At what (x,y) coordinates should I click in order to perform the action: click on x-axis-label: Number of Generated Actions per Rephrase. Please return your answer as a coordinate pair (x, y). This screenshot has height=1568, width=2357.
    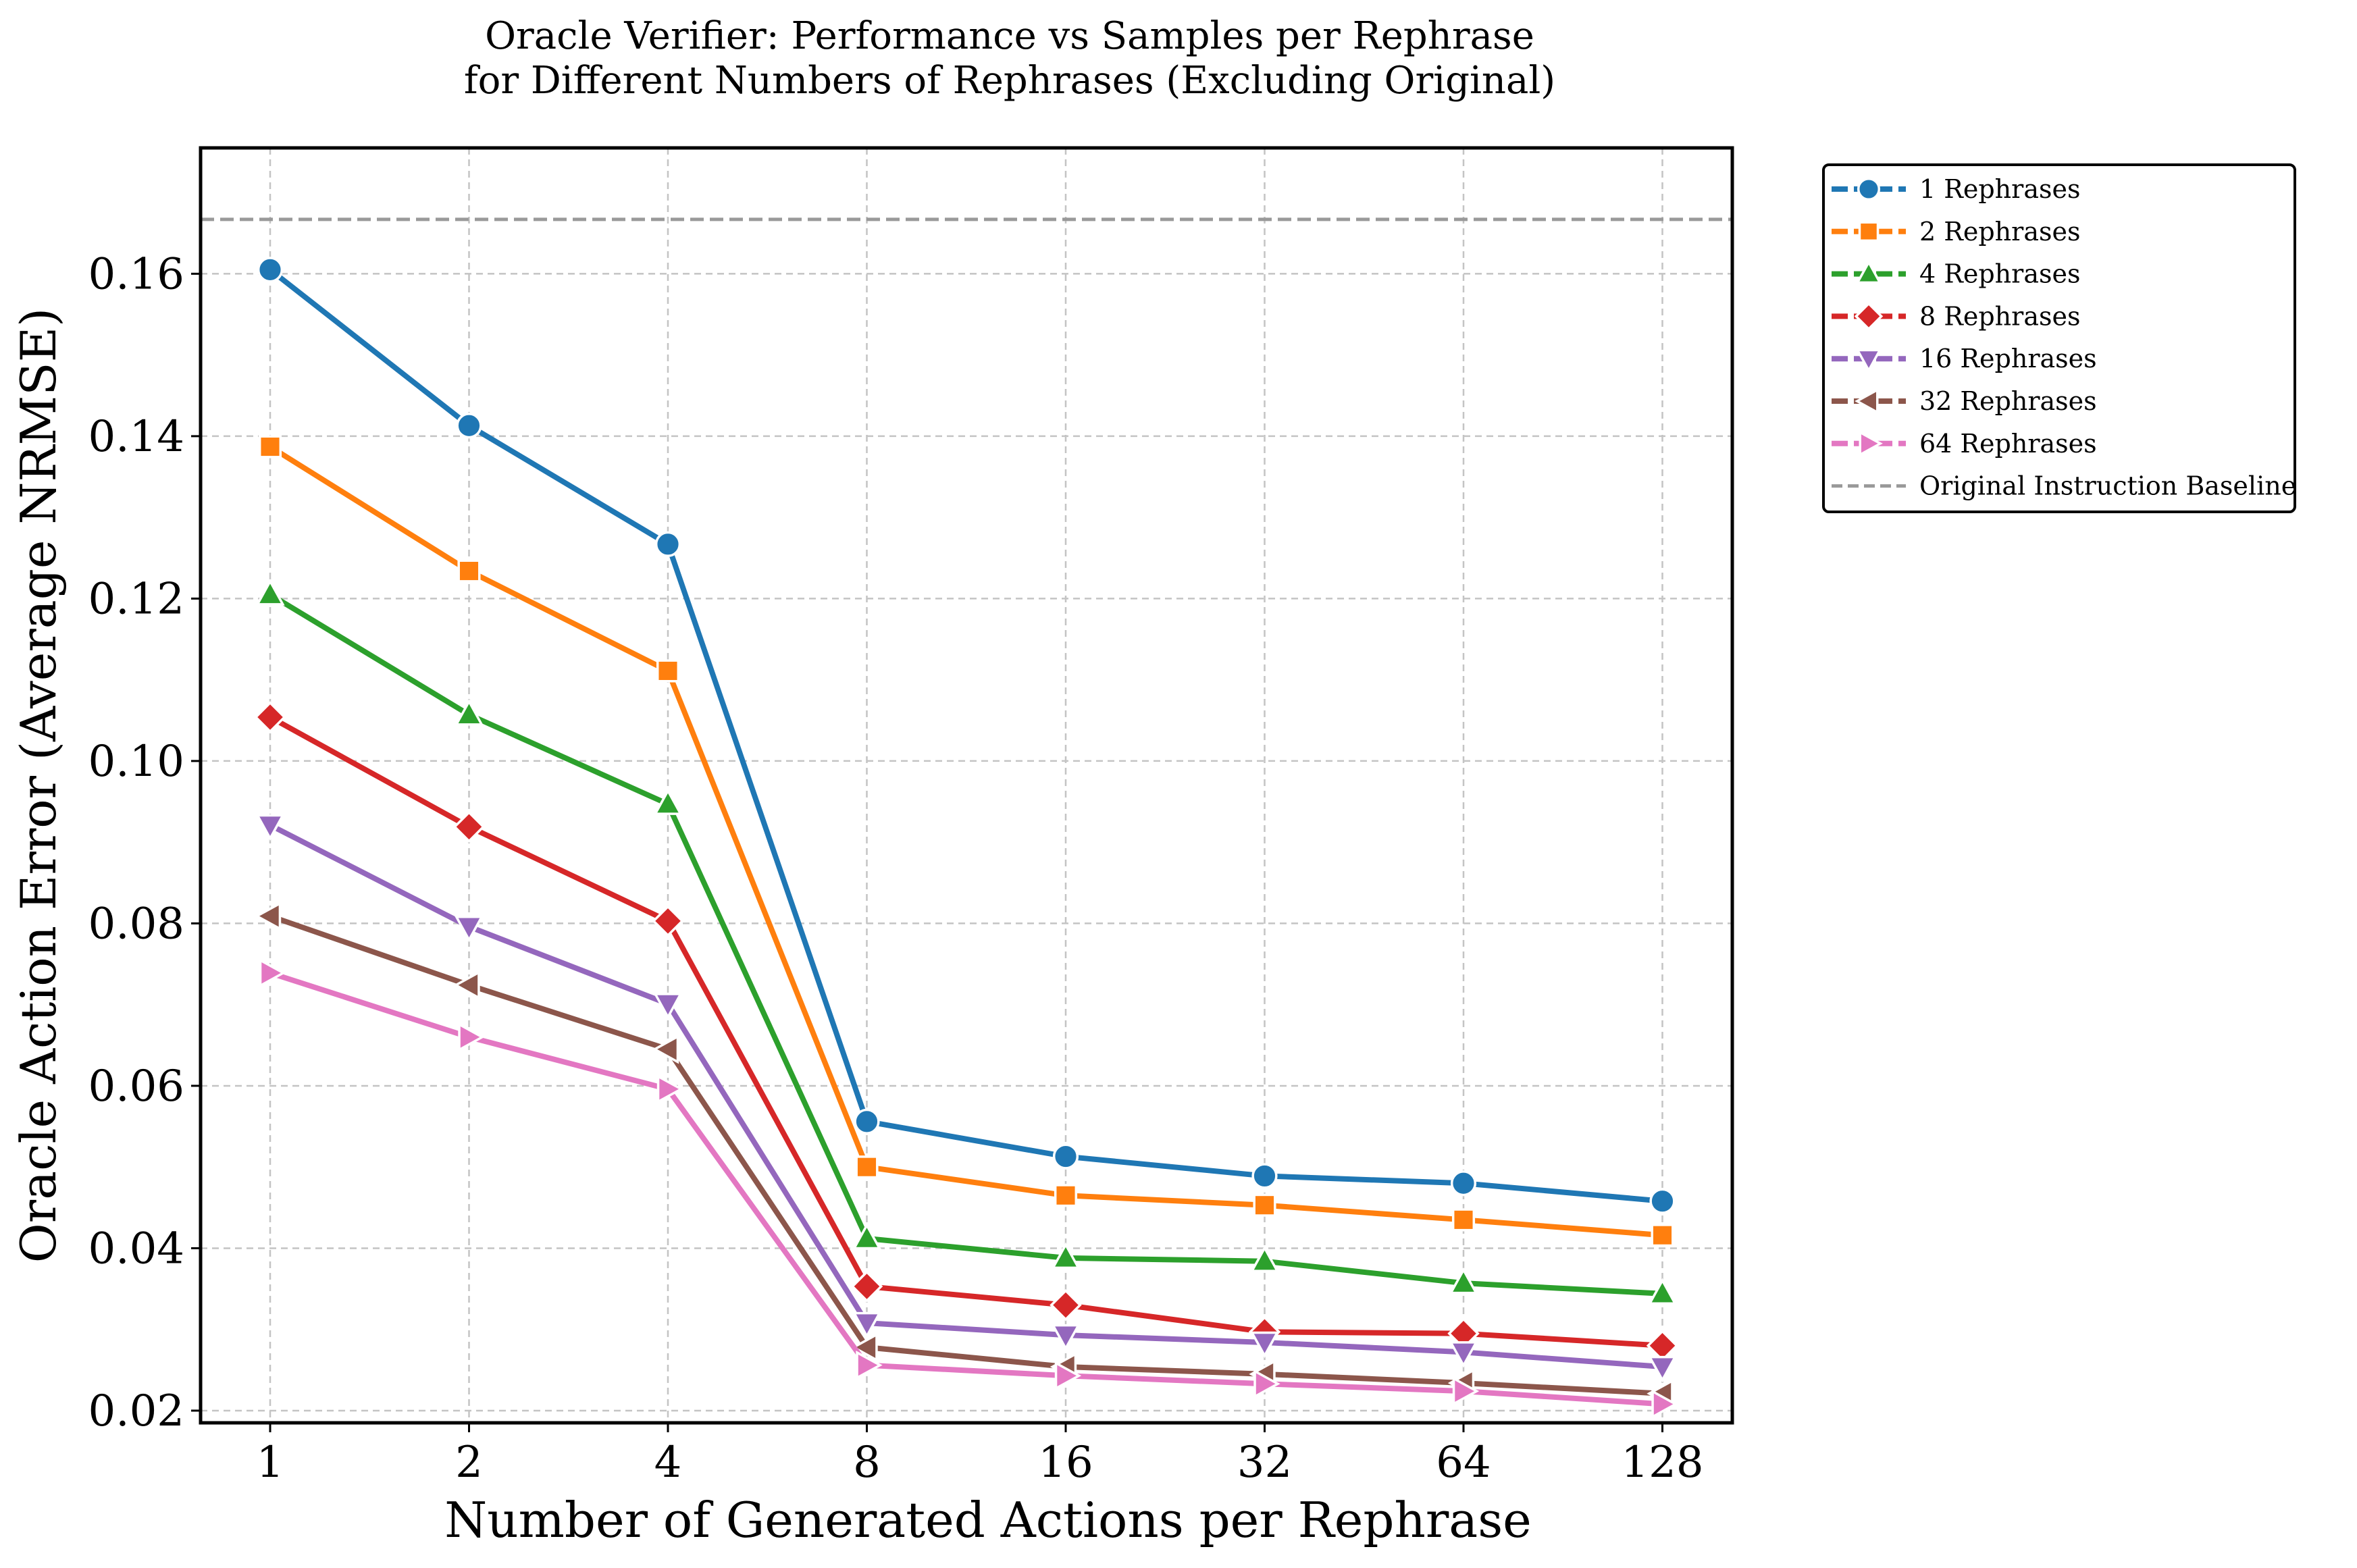
    Looking at the image, I should click on (988, 1520).